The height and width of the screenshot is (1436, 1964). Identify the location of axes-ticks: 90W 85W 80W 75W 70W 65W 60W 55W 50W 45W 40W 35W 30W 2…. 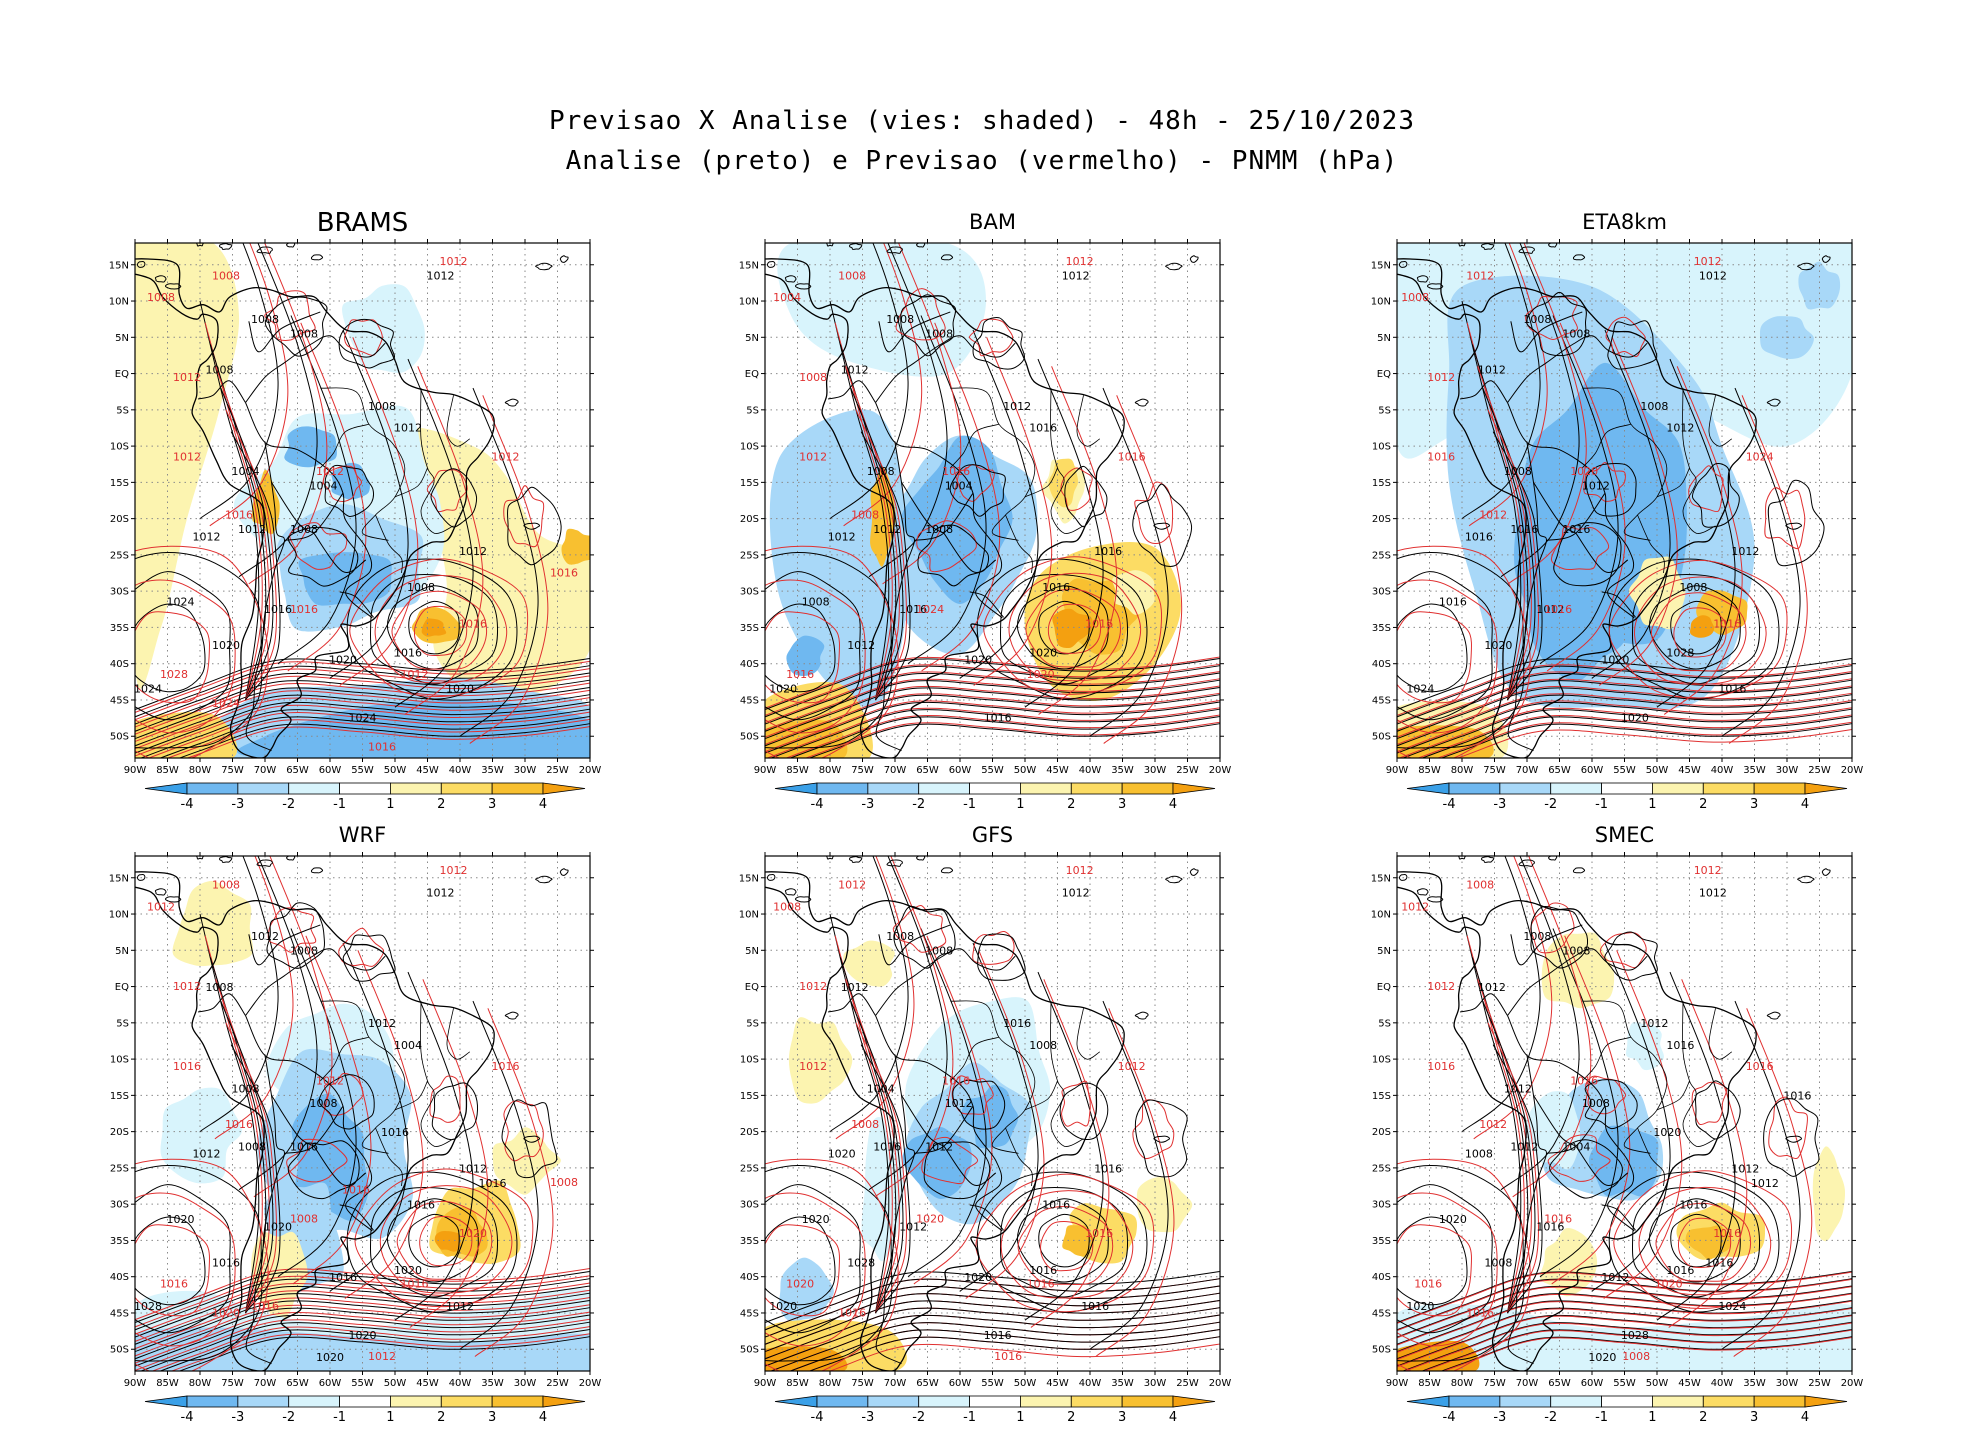
(355, 507).